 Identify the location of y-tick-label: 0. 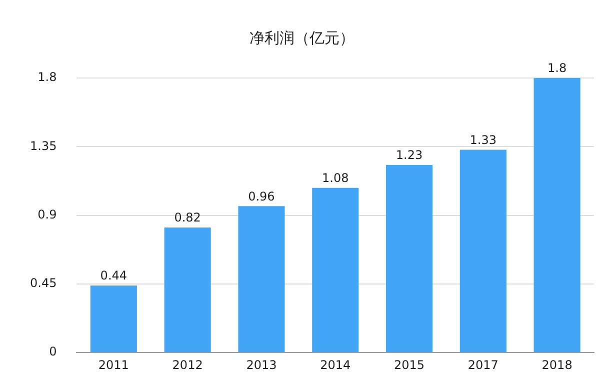
(53, 351).